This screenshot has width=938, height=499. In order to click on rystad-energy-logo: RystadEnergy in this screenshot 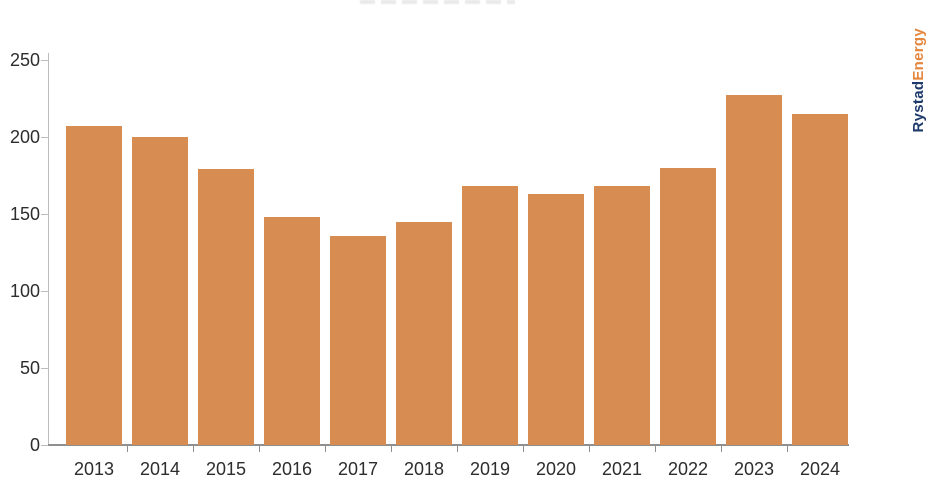, I will do `click(918, 80)`.